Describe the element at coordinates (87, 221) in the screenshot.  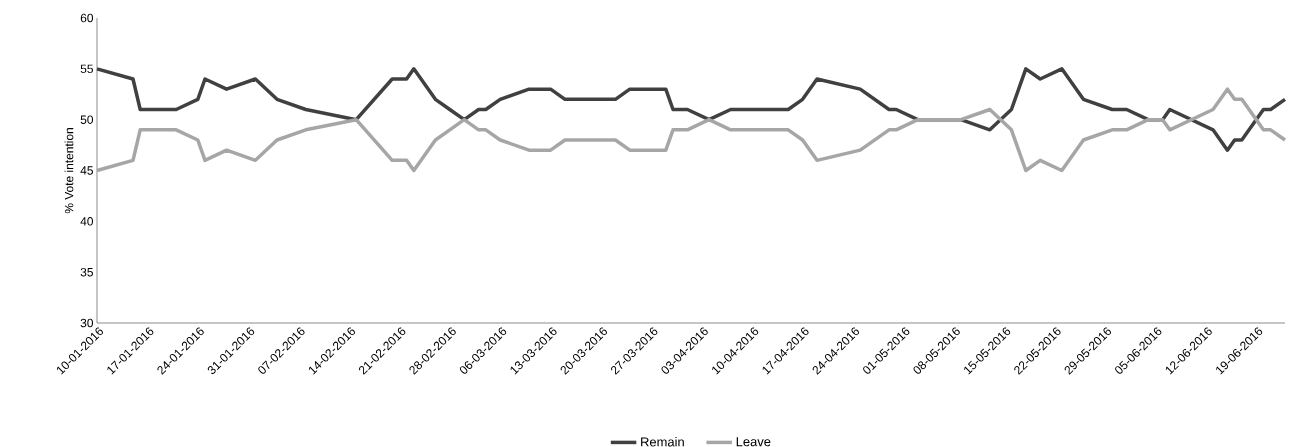
I see `y-tick-label: 40` at that location.